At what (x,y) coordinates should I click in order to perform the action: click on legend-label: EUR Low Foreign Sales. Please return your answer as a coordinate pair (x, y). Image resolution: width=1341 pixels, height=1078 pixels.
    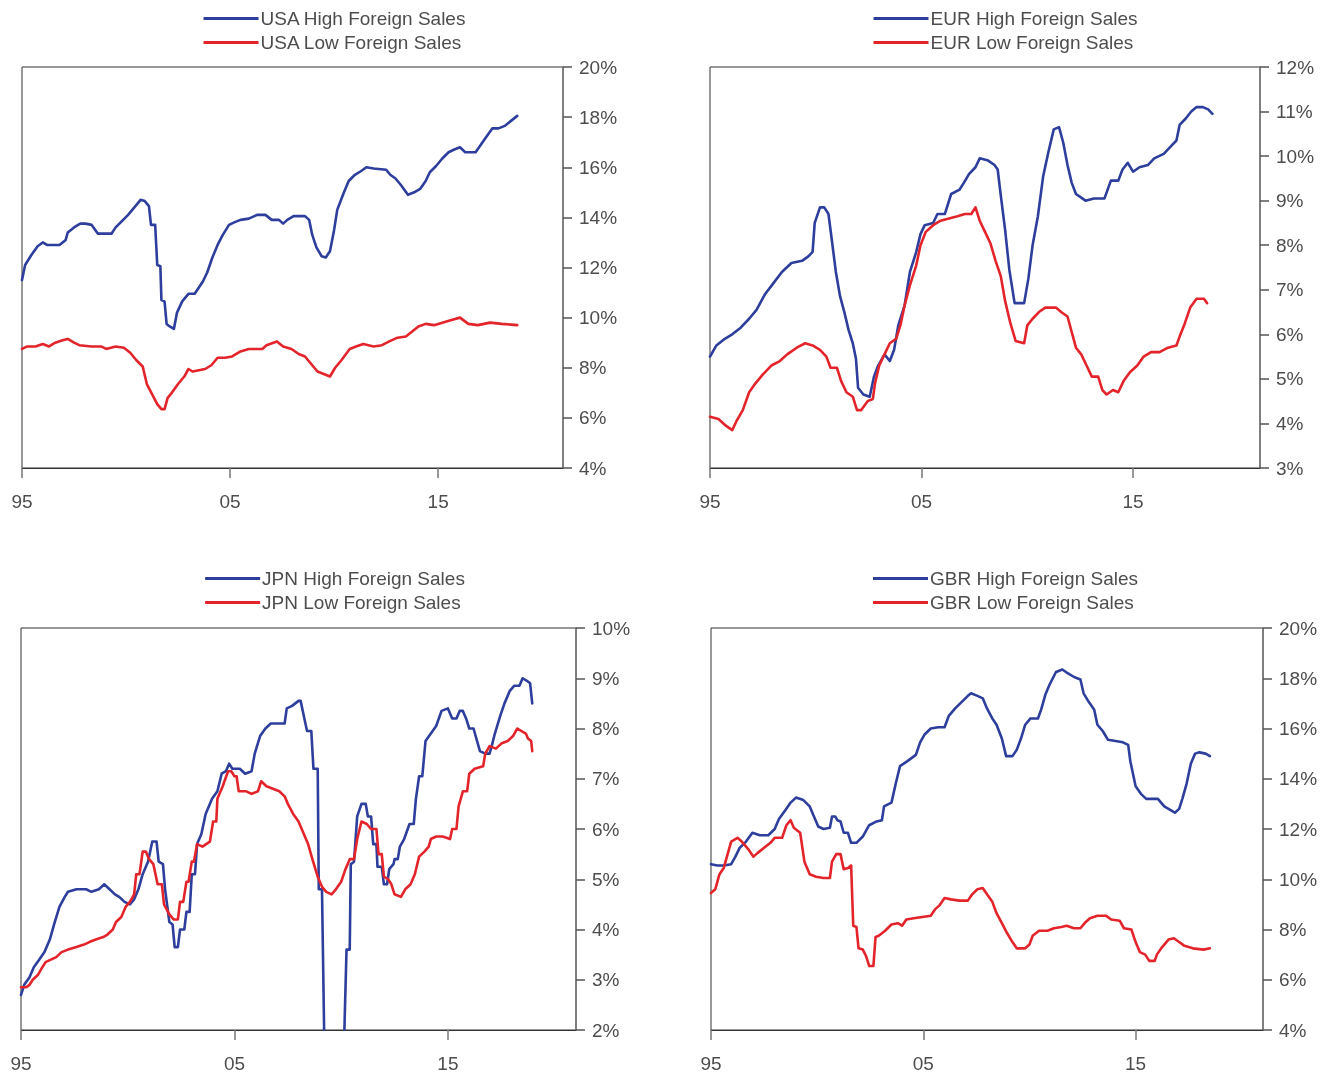
    Looking at the image, I should click on (1032, 42).